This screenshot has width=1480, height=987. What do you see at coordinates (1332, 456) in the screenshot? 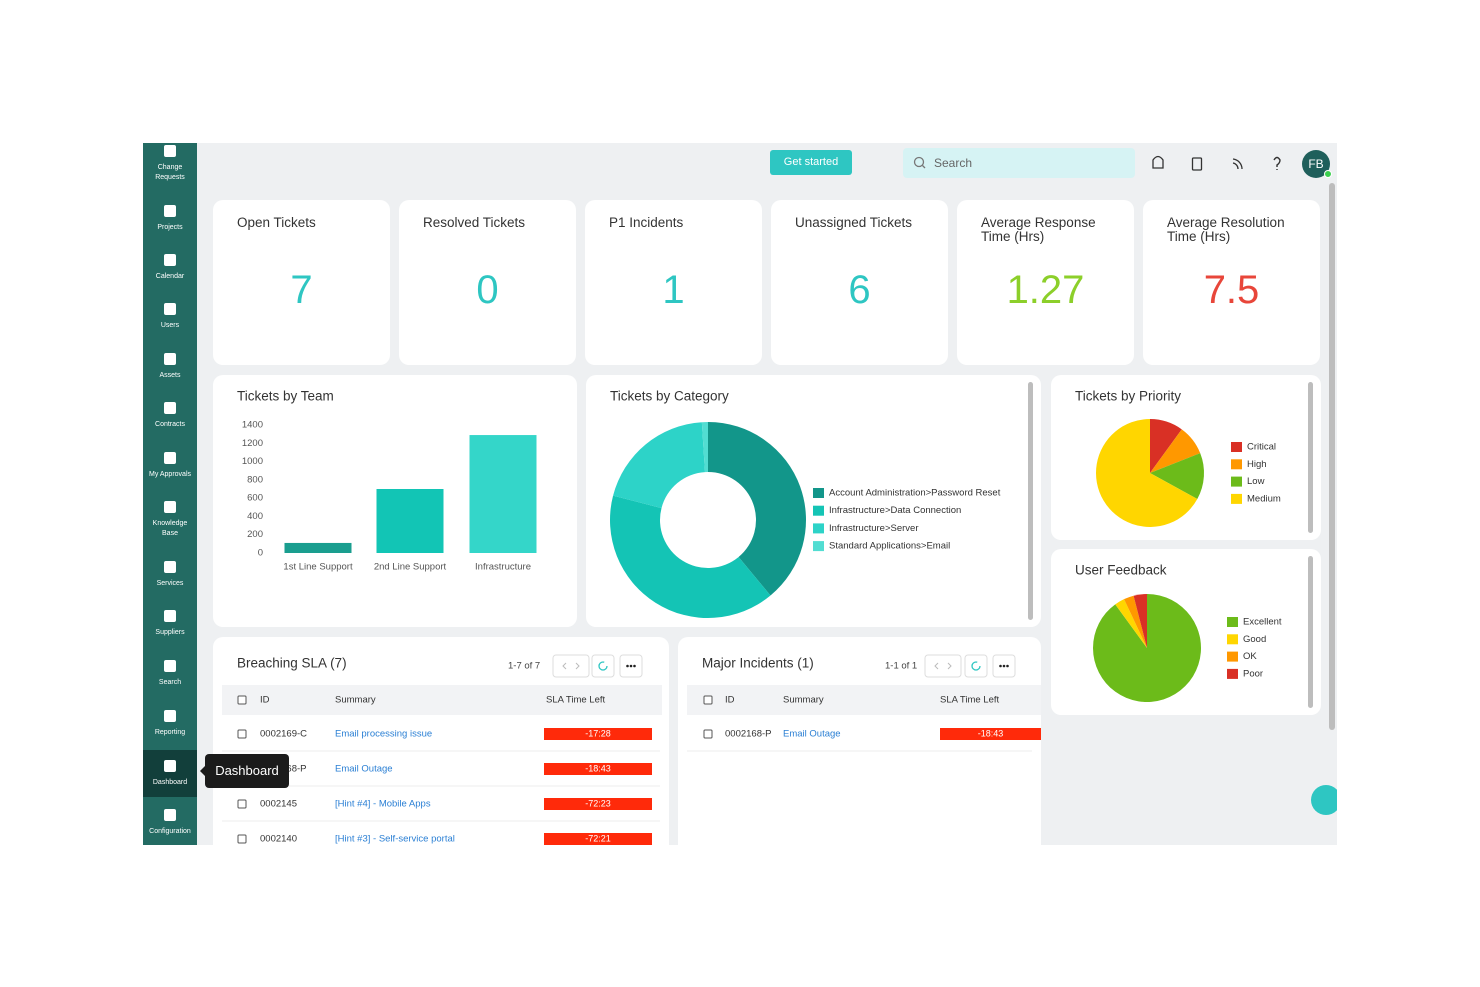
I see `page-scrollbar` at bounding box center [1332, 456].